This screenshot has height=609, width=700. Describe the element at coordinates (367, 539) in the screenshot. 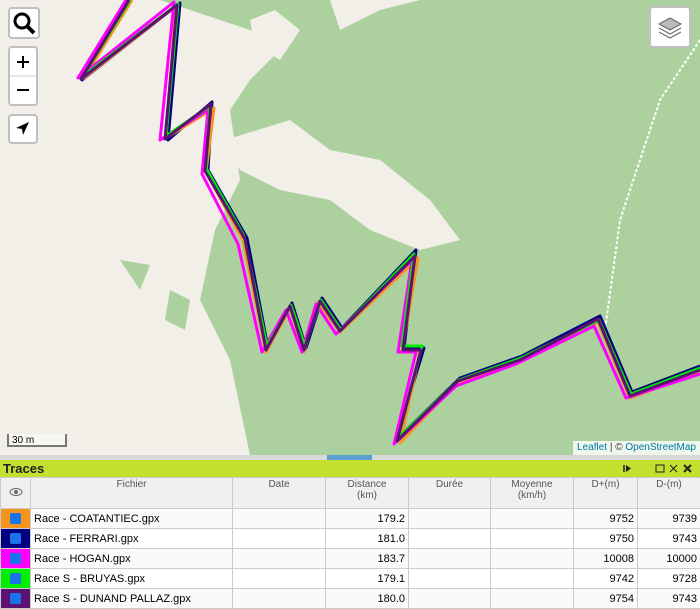

I see `distance: 181.0` at that location.